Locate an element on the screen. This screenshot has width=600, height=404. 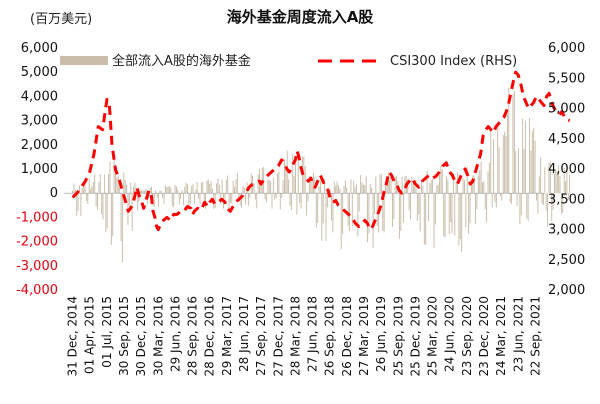
x-tick-label: 24 Jun, 2020 is located at coordinates (450, 334).